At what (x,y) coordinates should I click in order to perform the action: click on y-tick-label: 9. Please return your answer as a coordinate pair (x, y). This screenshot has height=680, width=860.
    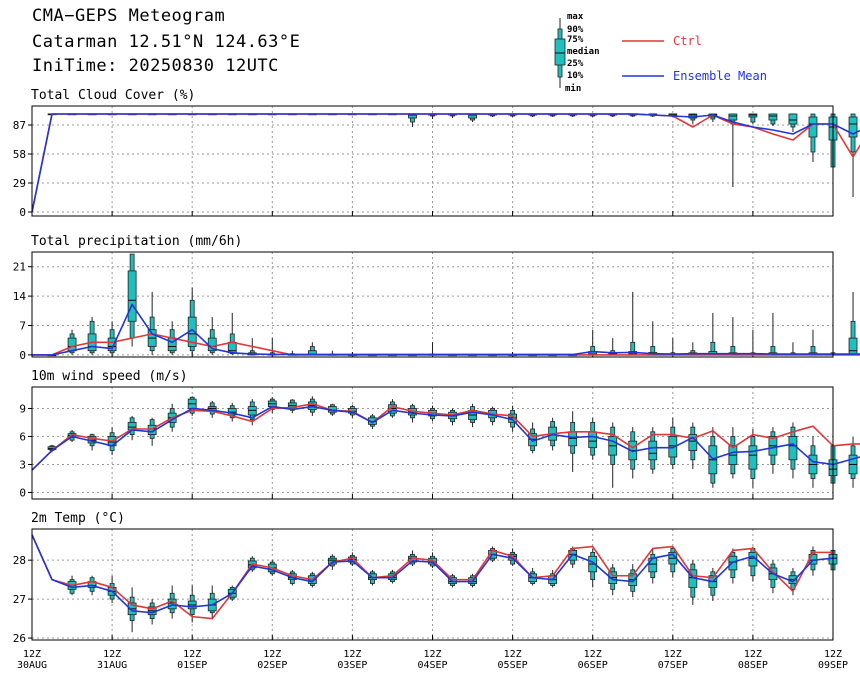
    Looking at the image, I should click on (22, 408).